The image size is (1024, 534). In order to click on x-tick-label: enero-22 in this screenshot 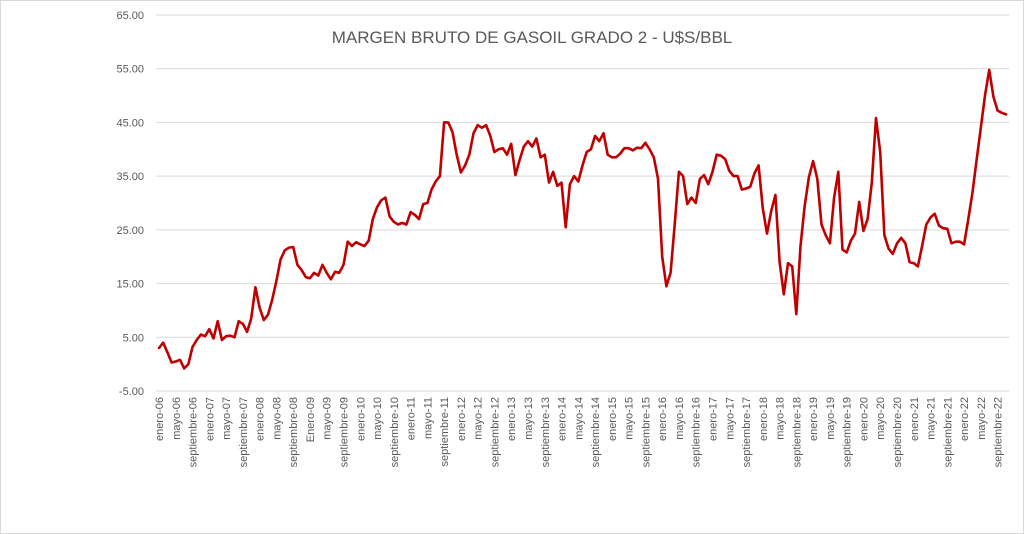, I will do `click(965, 419)`.